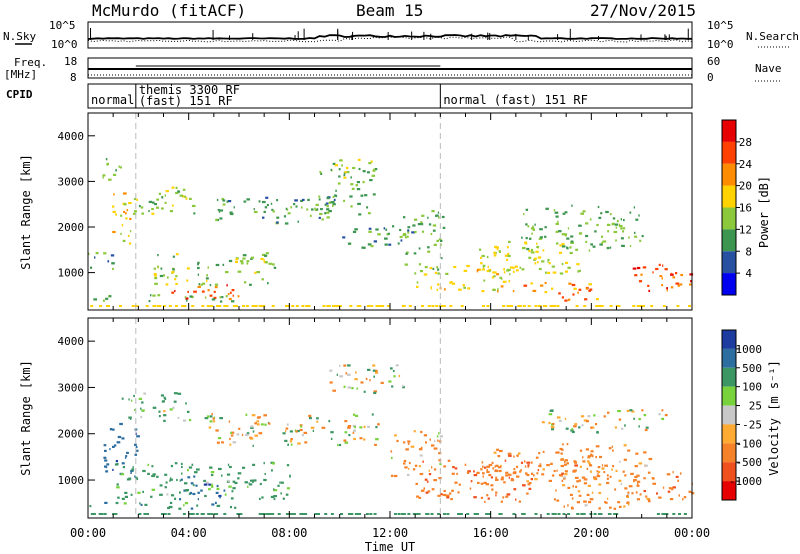  I want to click on colorbar-tick-label: 20, so click(745, 186).